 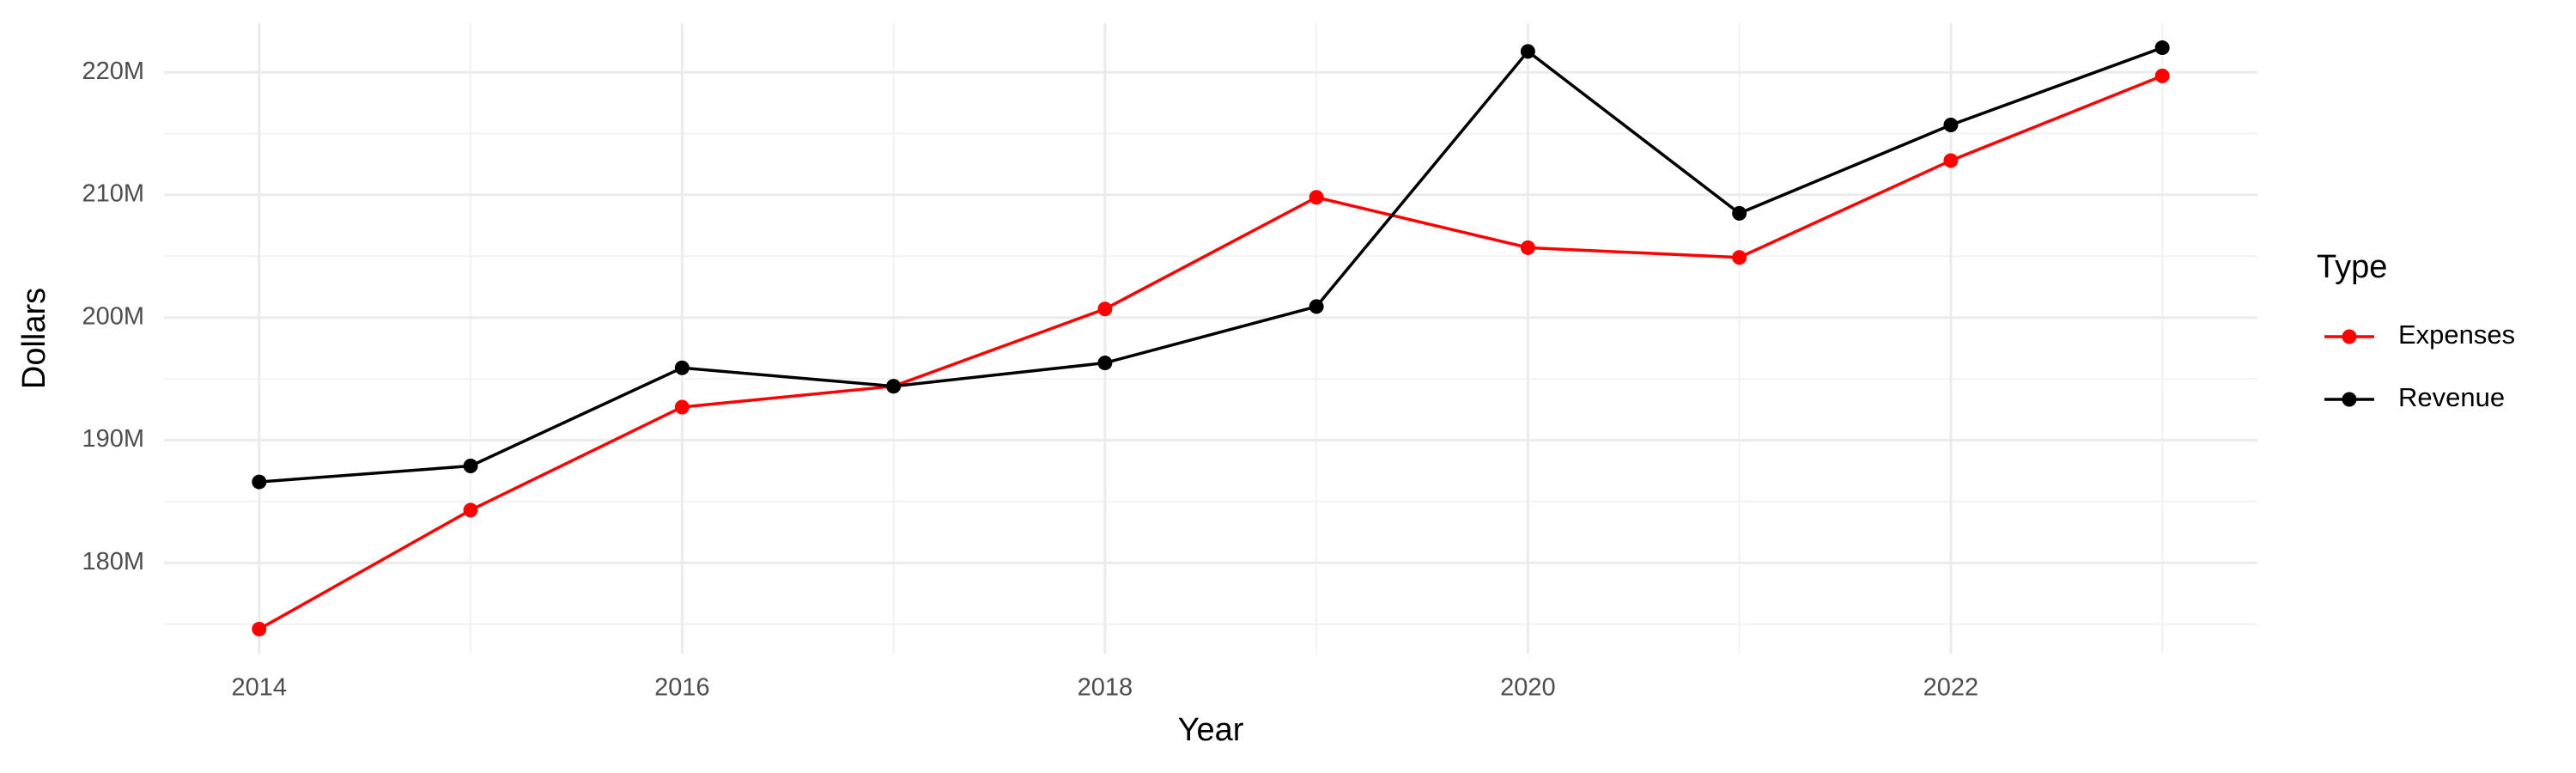 What do you see at coordinates (1951, 688) in the screenshot?
I see `x-tick-label: 2022` at bounding box center [1951, 688].